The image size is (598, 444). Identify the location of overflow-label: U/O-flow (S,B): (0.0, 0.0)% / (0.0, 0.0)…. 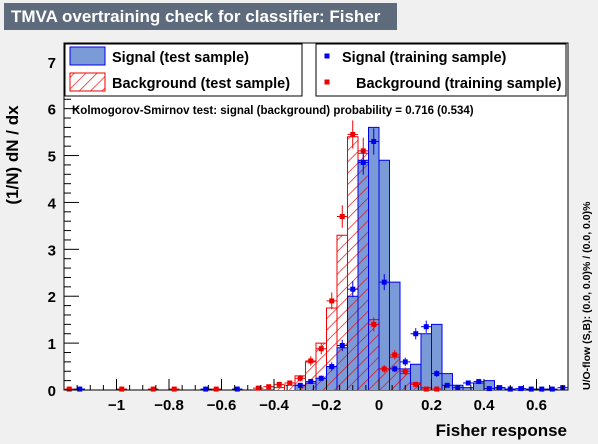
(587, 295).